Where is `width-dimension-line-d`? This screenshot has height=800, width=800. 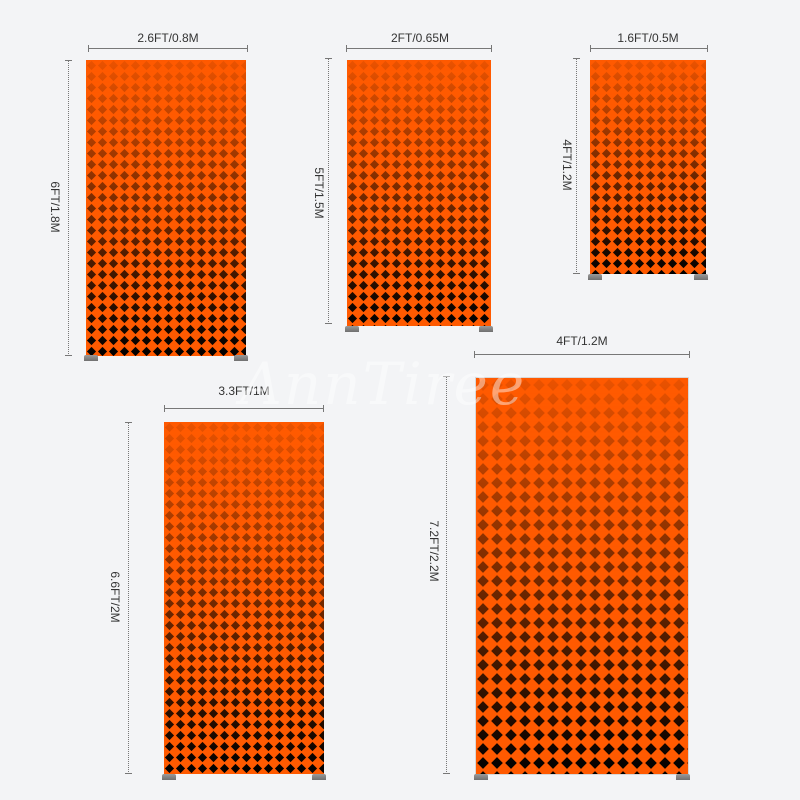 width-dimension-line-d is located at coordinates (244, 408).